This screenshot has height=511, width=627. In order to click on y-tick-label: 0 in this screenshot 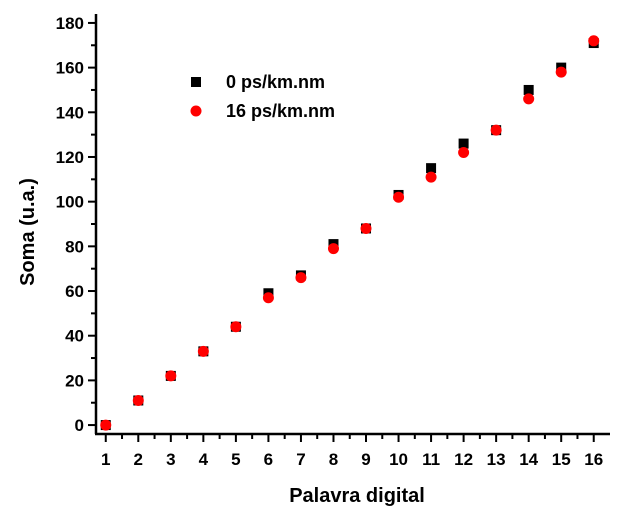, I will do `click(79, 425)`.